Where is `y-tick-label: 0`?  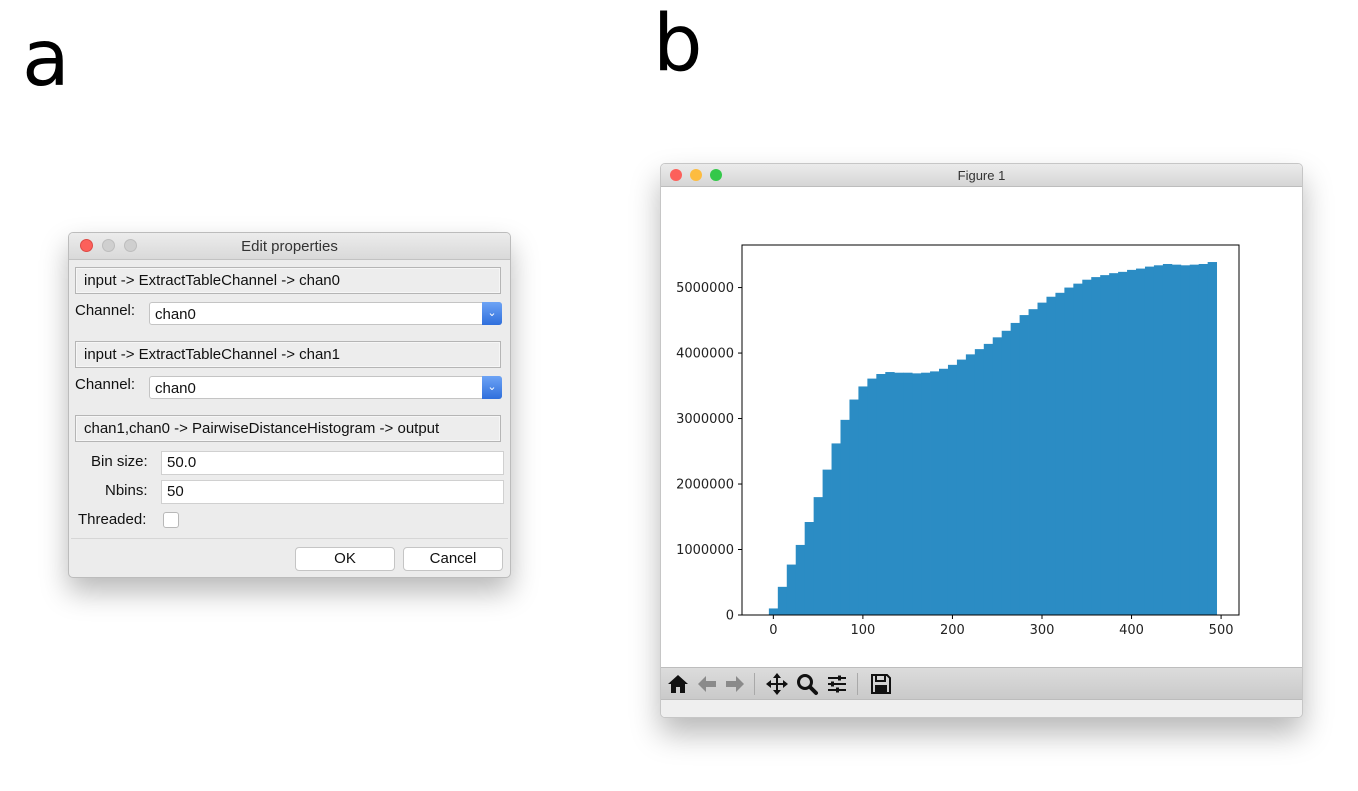 y-tick-label: 0 is located at coordinates (730, 616).